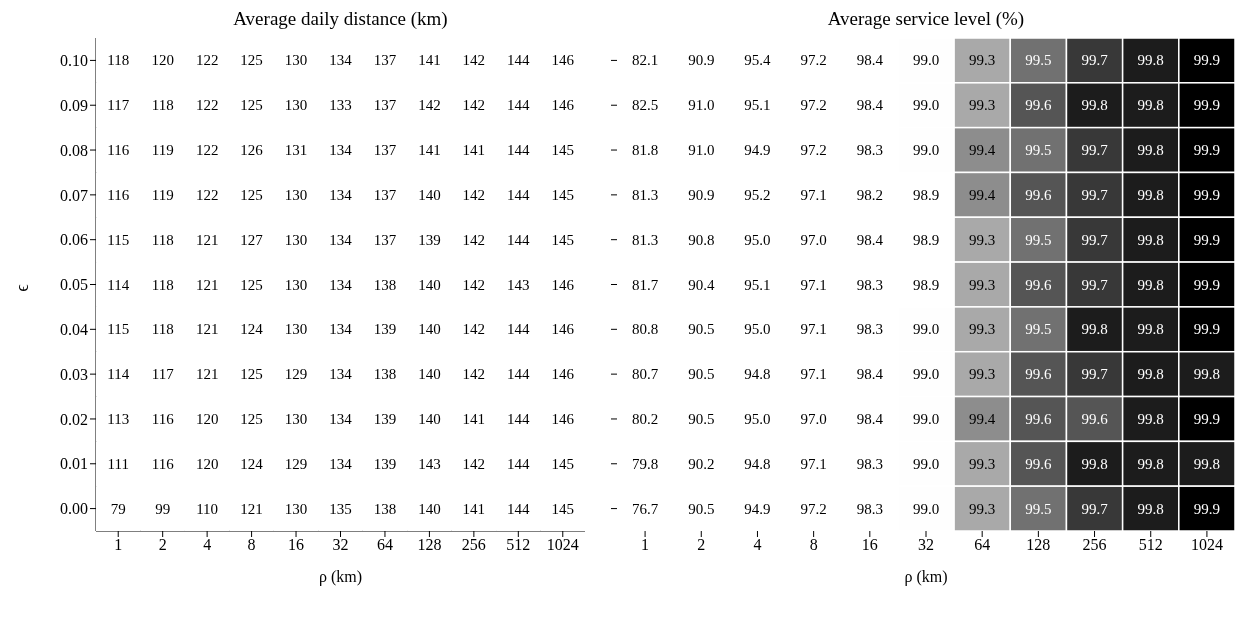 This screenshot has width=1252, height=619. What do you see at coordinates (645, 508) in the screenshot?
I see `data-label: 76.7` at bounding box center [645, 508].